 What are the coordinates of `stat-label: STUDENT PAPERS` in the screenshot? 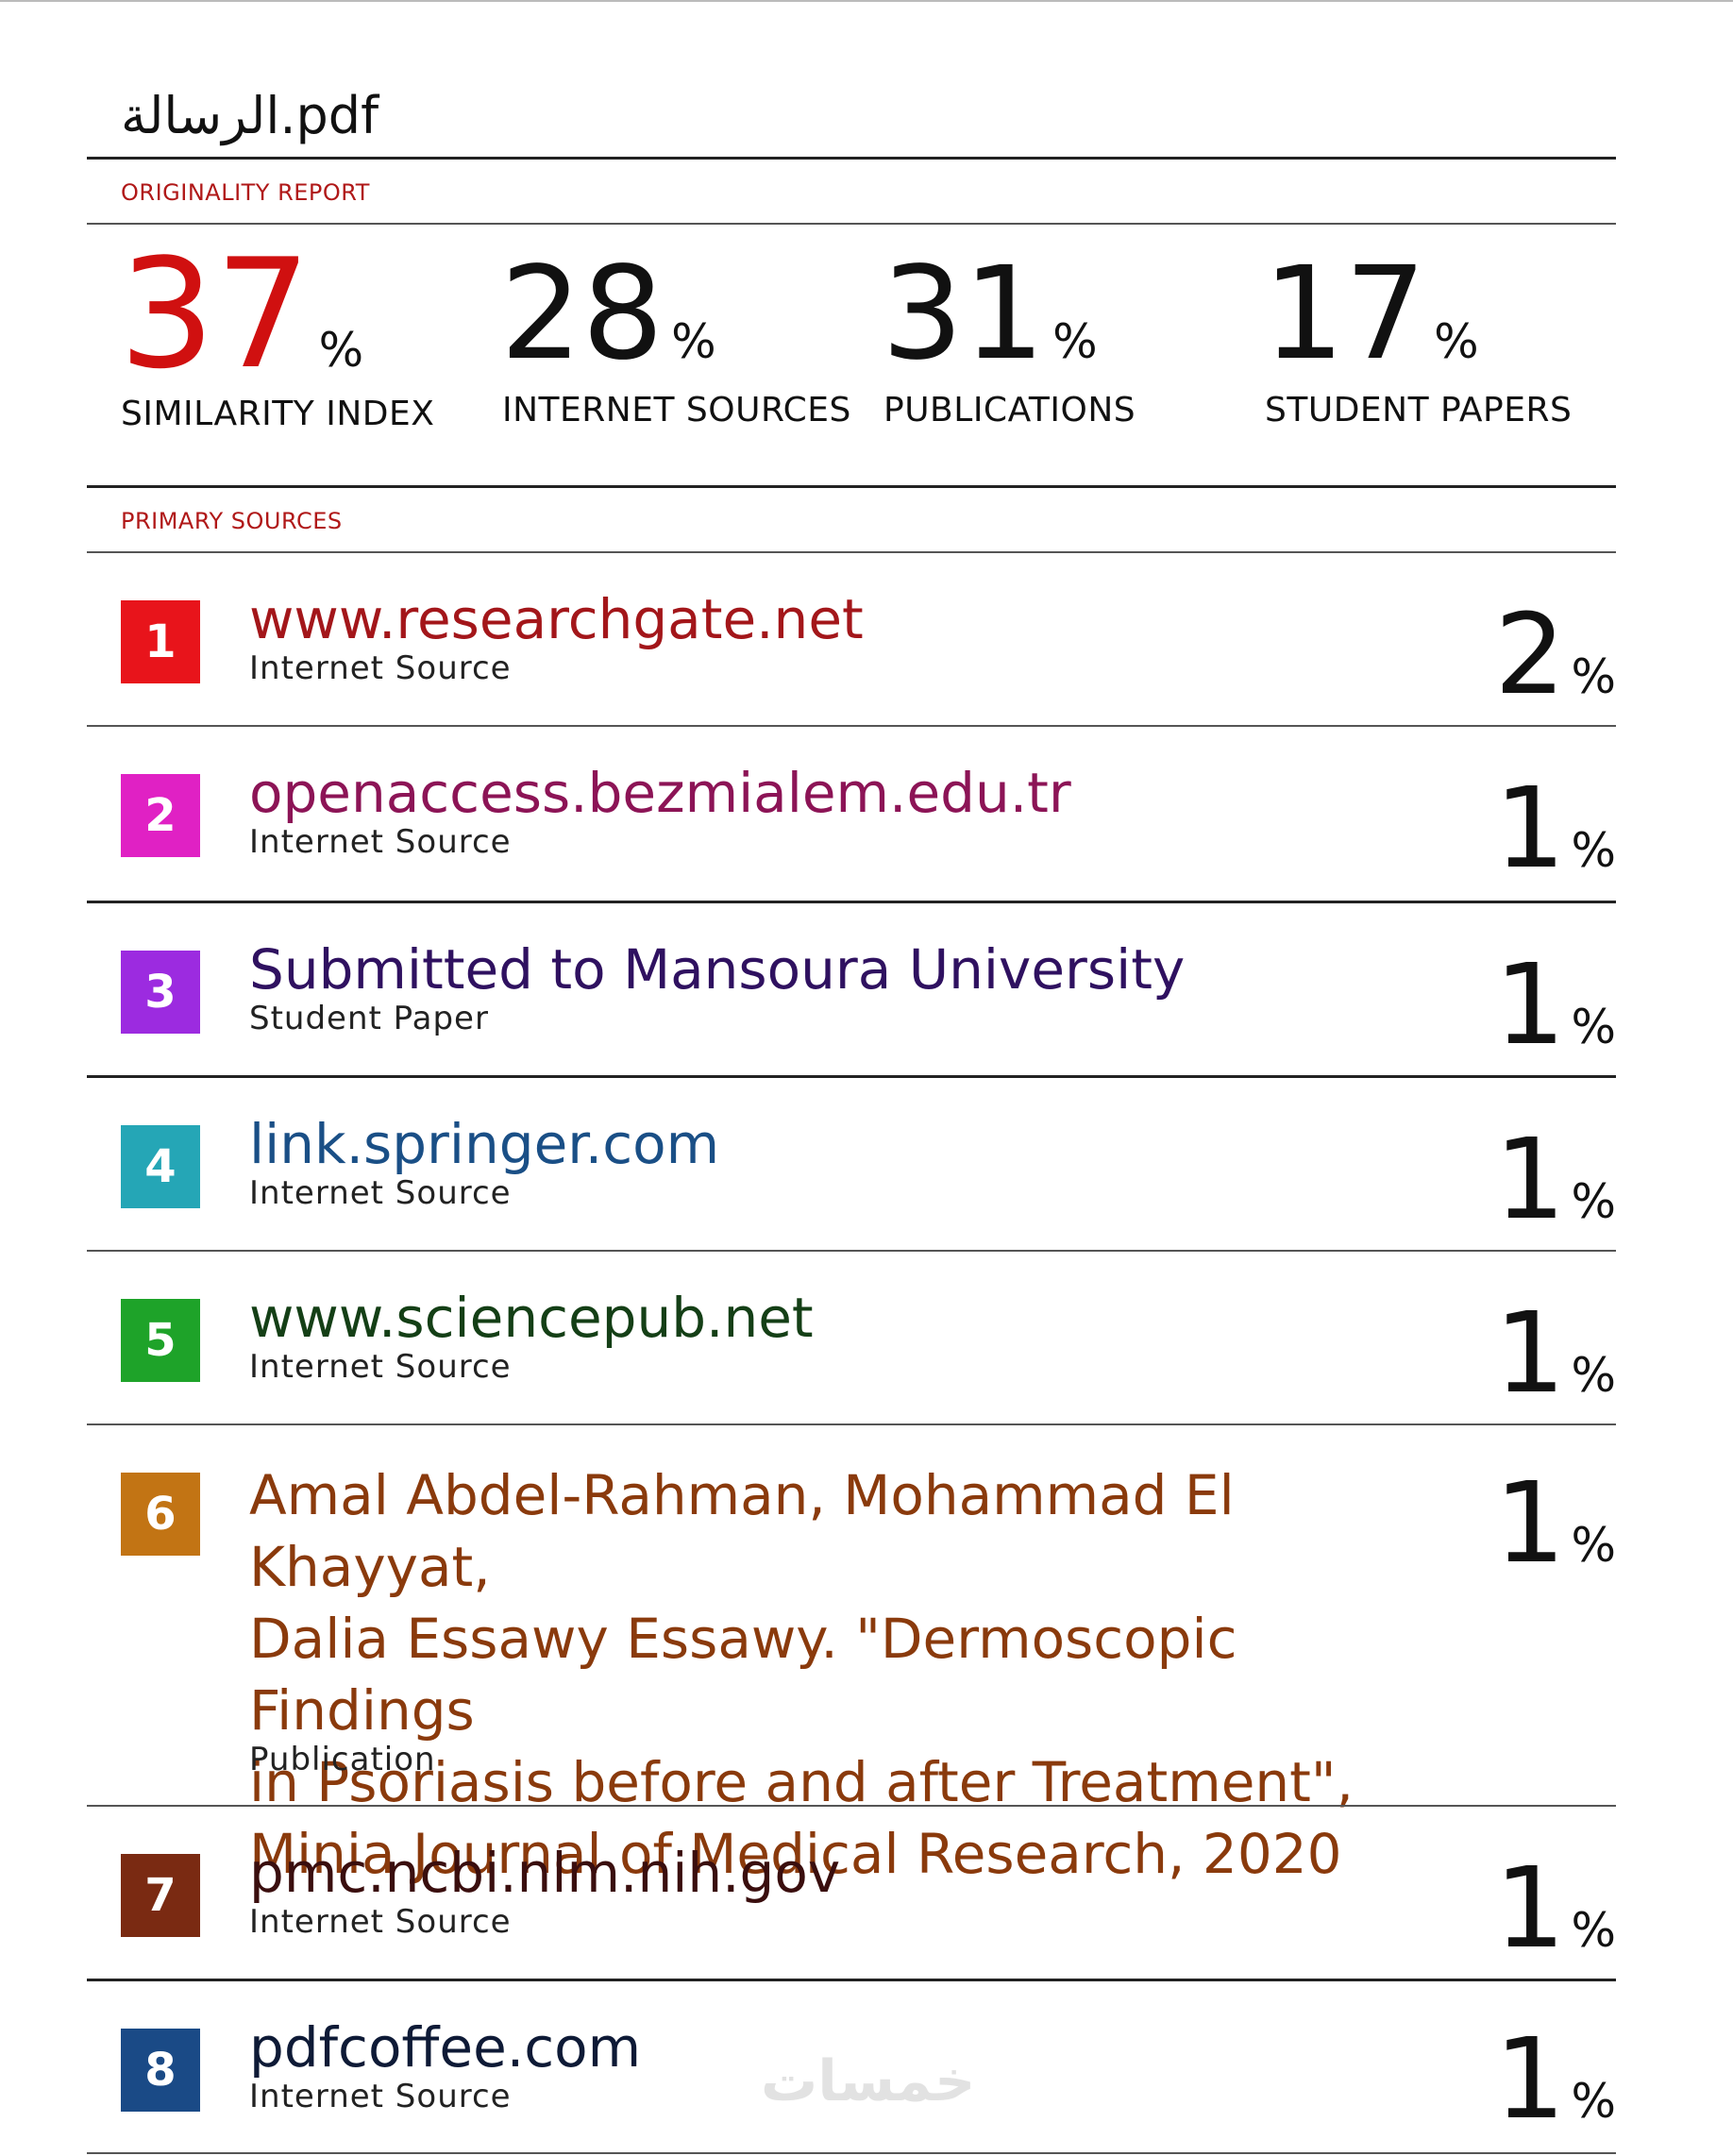 It's located at (1419, 410).